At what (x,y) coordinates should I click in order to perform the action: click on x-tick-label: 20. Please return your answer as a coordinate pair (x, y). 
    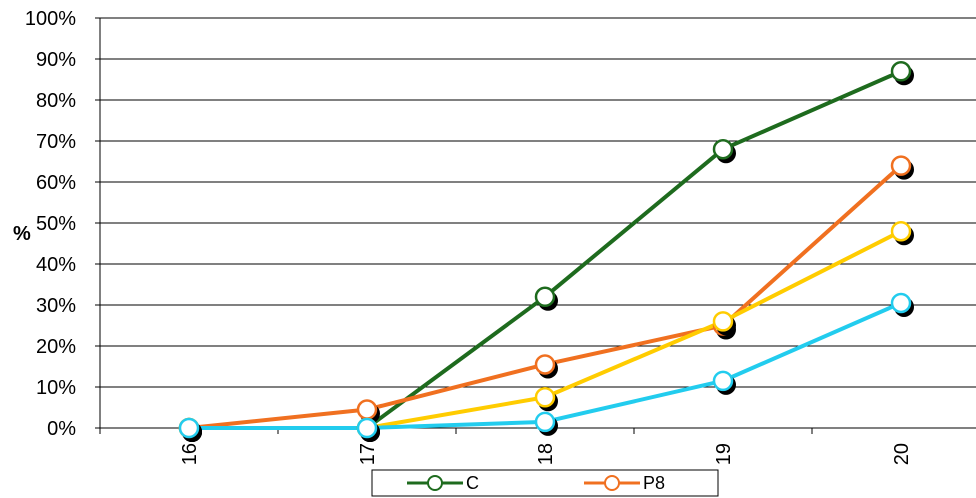
    Looking at the image, I should click on (902, 454).